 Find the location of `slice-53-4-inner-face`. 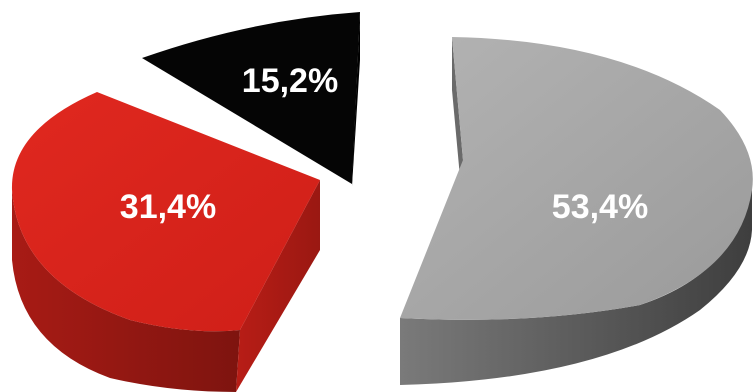

slice-53-4-inner-face is located at coordinates (457, 123).